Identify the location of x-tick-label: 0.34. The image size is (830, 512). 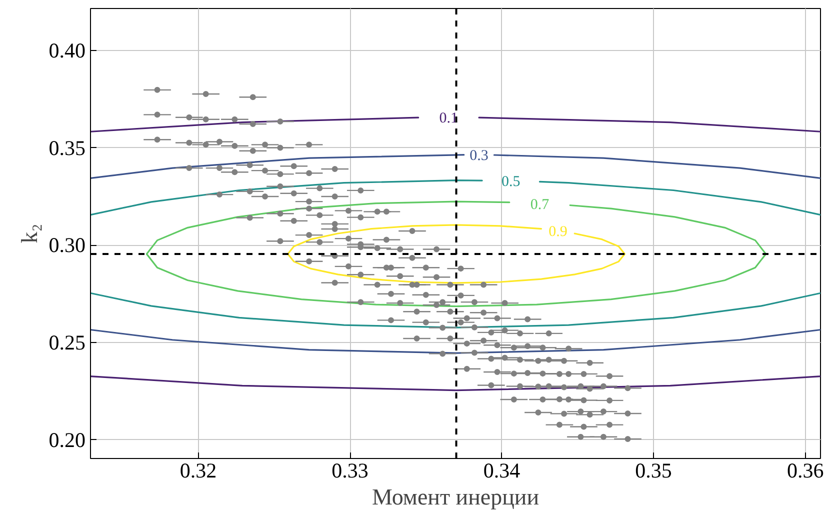
(502, 470).